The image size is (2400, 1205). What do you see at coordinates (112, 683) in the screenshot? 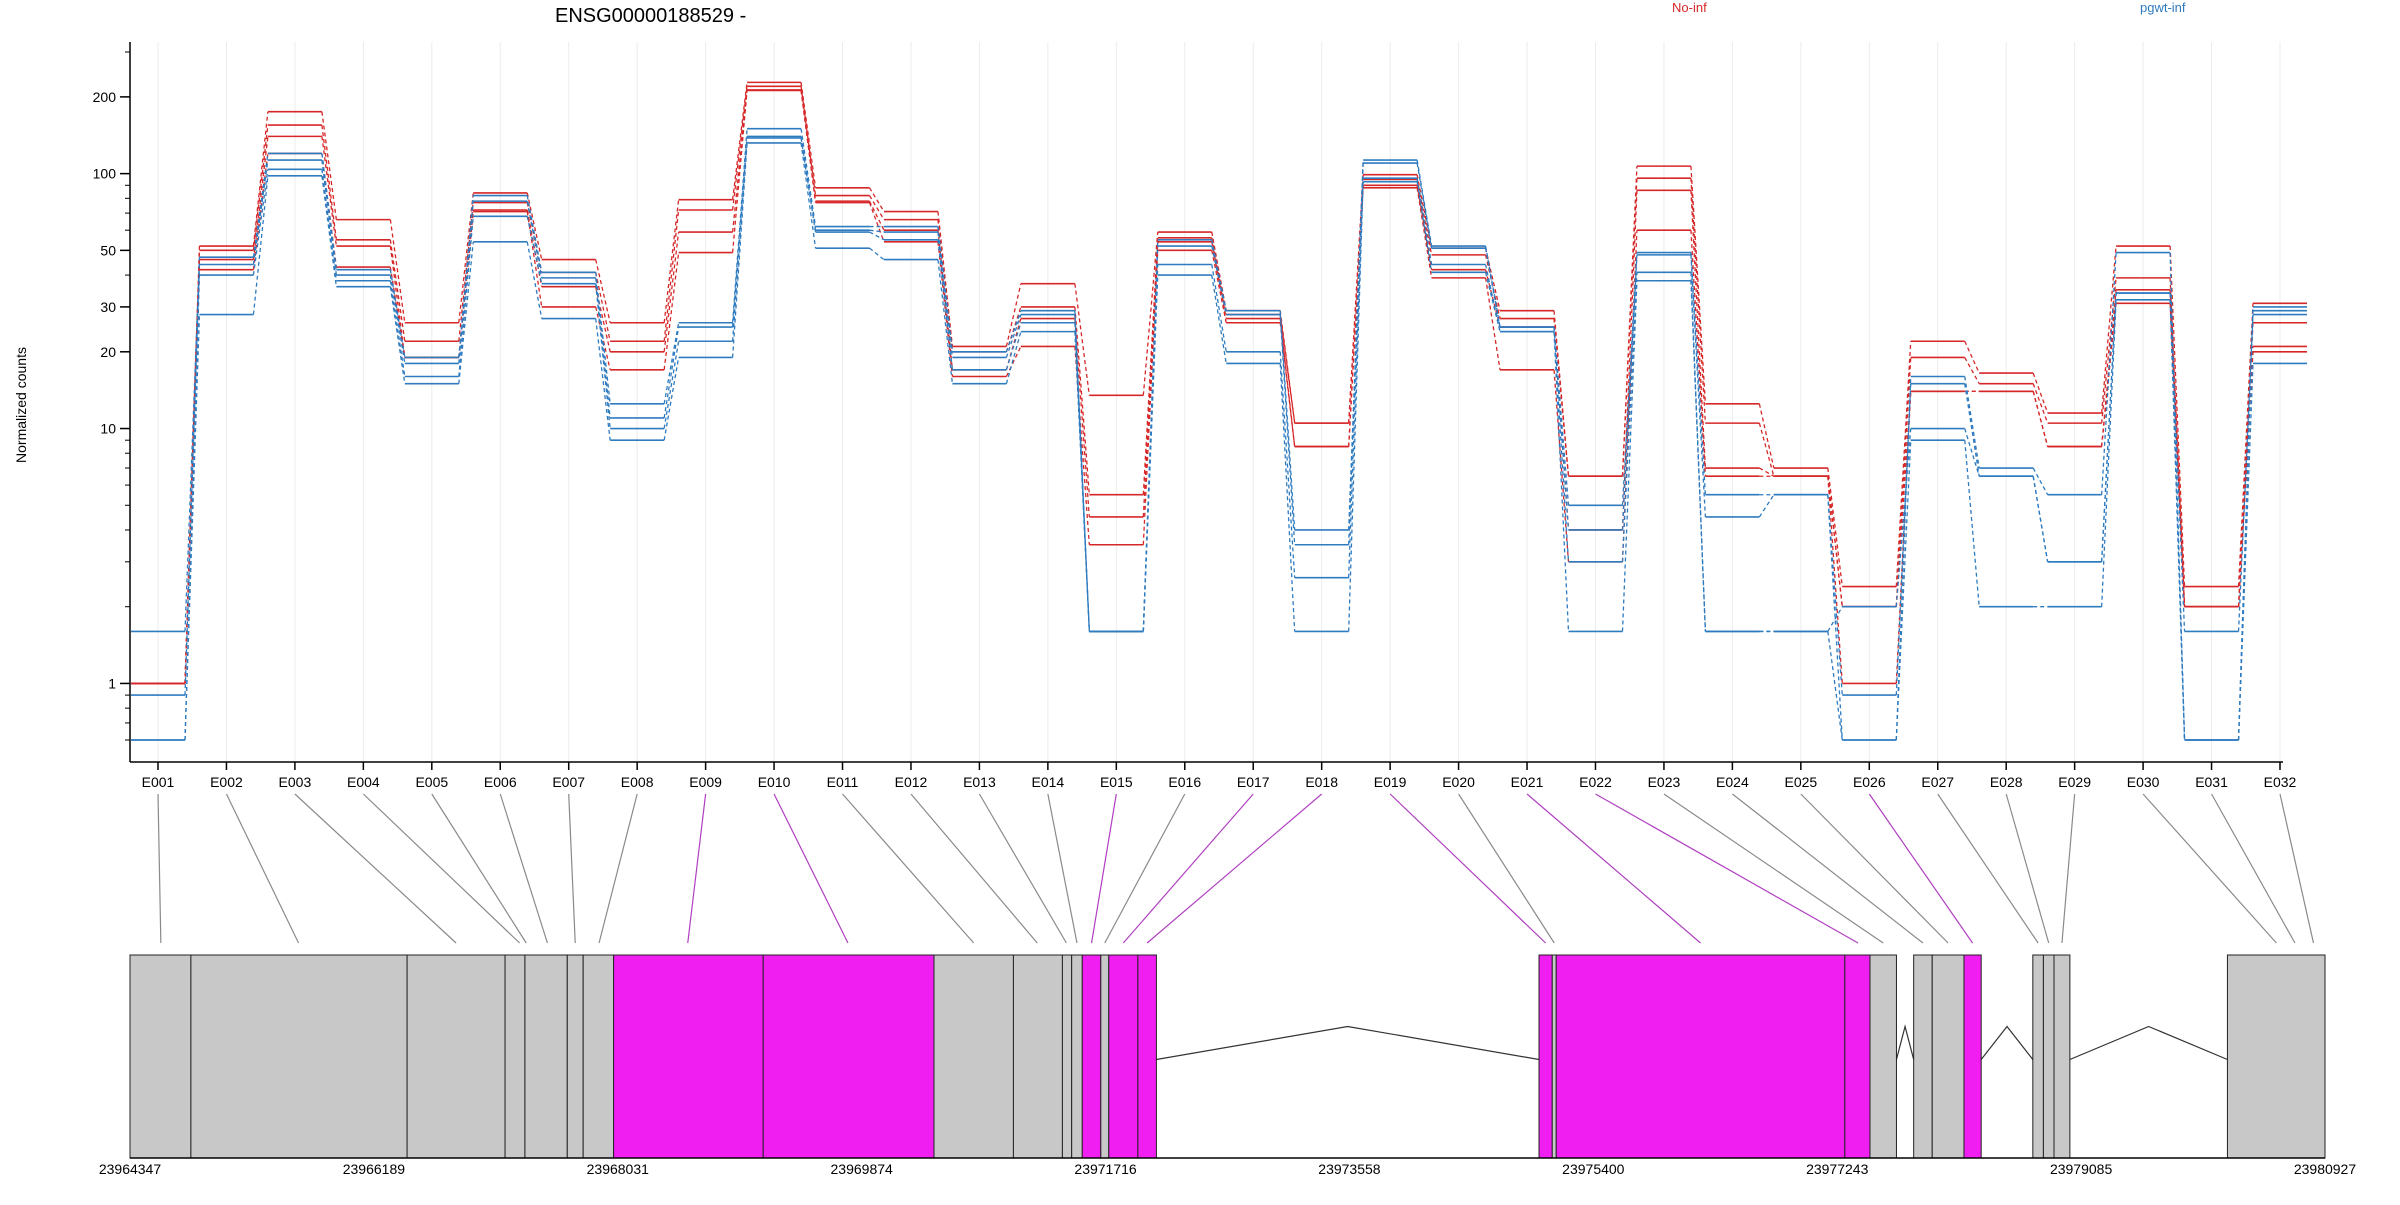
I see `y-tick-label: 1` at bounding box center [112, 683].